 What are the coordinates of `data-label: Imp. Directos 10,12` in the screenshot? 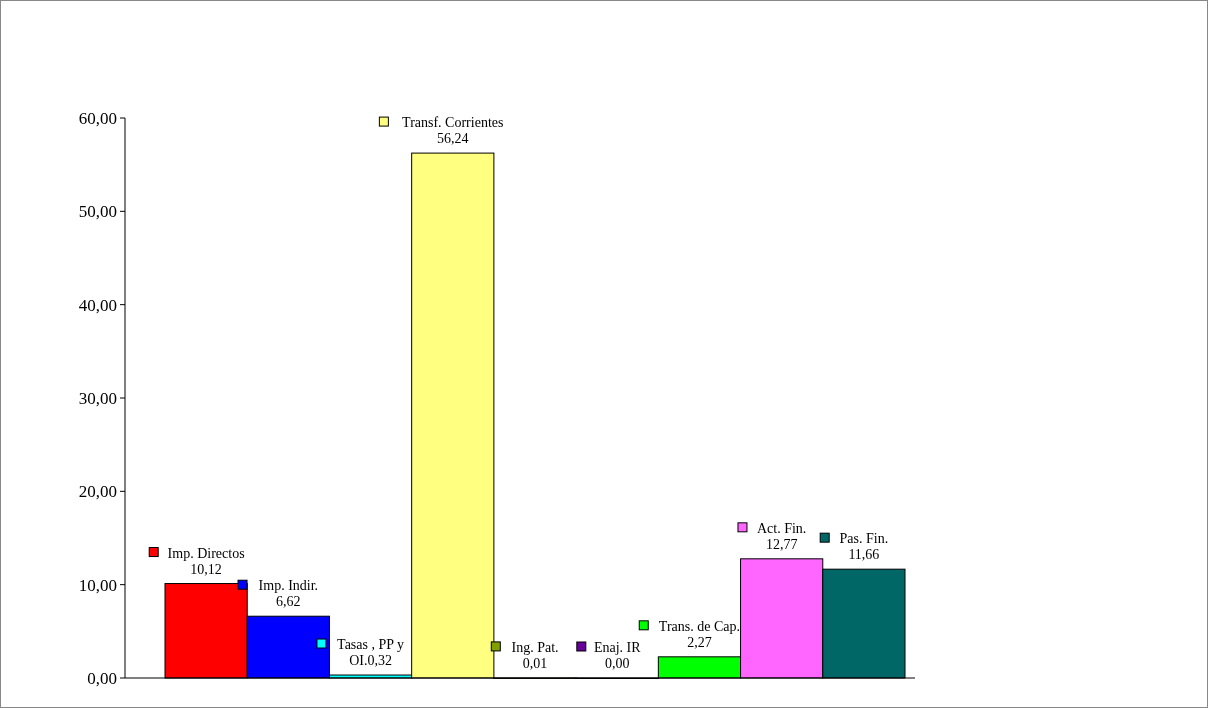 It's located at (206, 561).